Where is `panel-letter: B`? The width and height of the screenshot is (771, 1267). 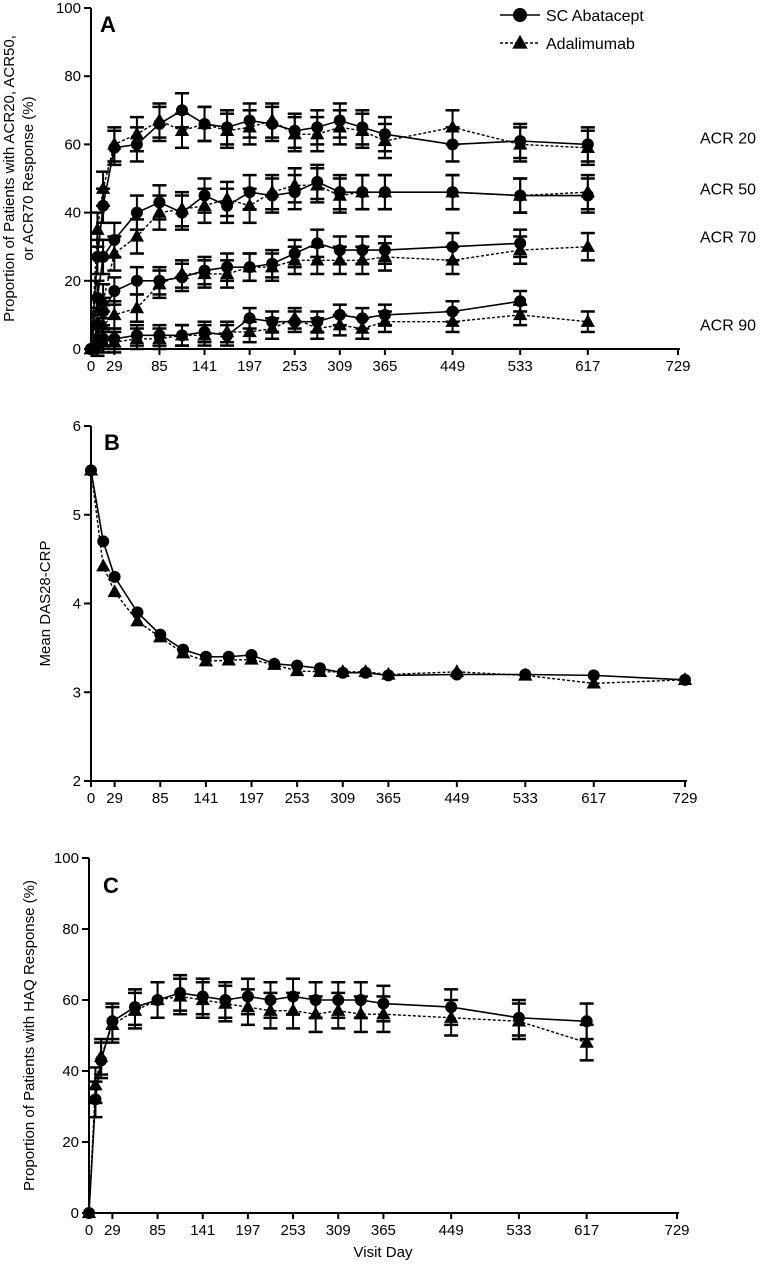
panel-letter: B is located at coordinates (112, 442).